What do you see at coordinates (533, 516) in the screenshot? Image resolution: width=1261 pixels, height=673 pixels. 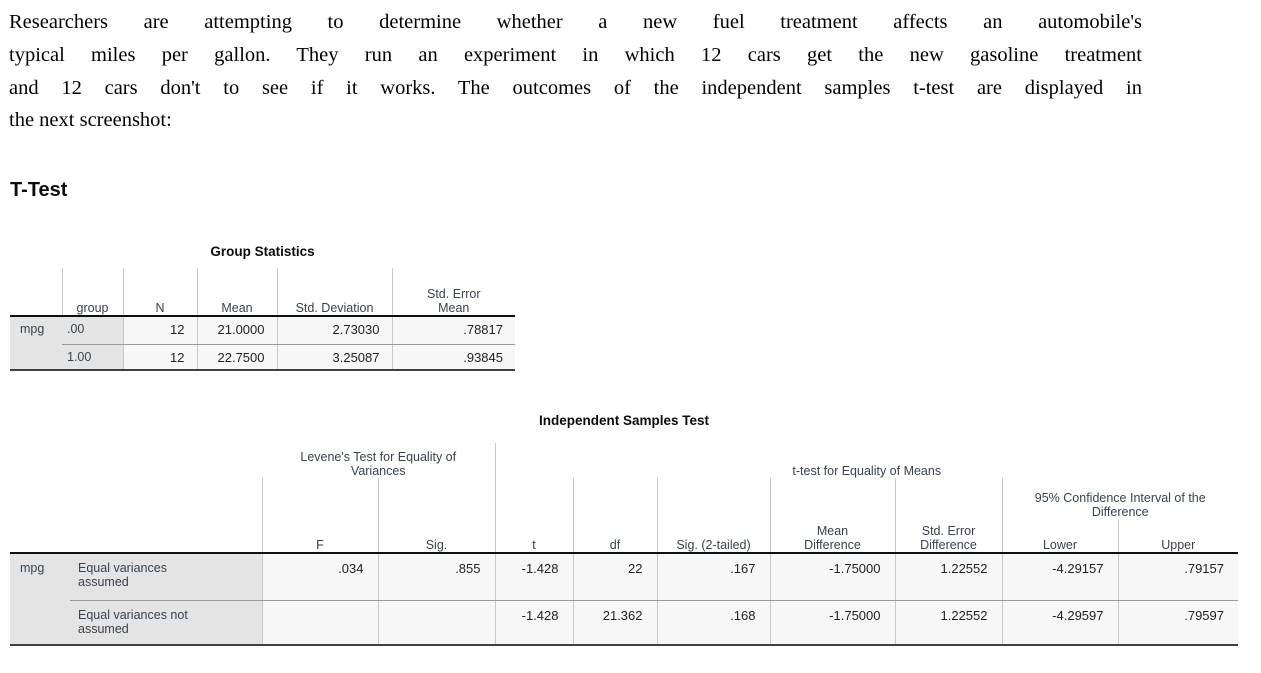 I see `ist-col-header-t: t` at bounding box center [533, 516].